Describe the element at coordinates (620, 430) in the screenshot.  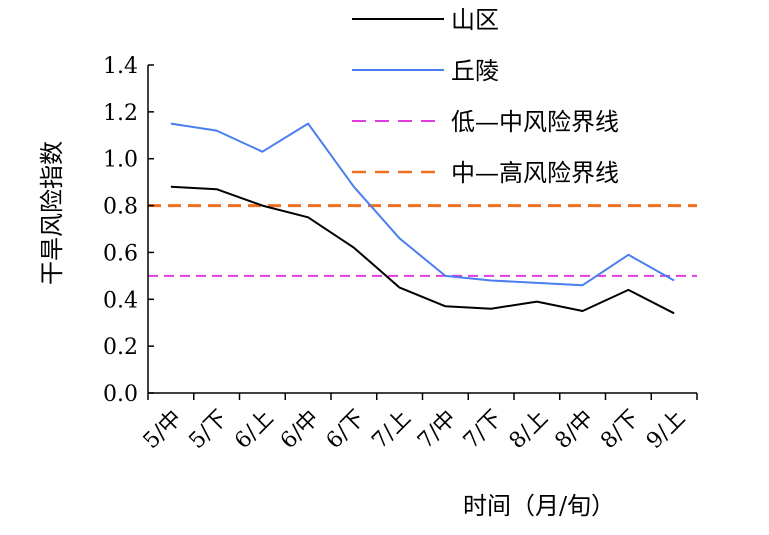
I see `x-tick-label: 8/下` at that location.